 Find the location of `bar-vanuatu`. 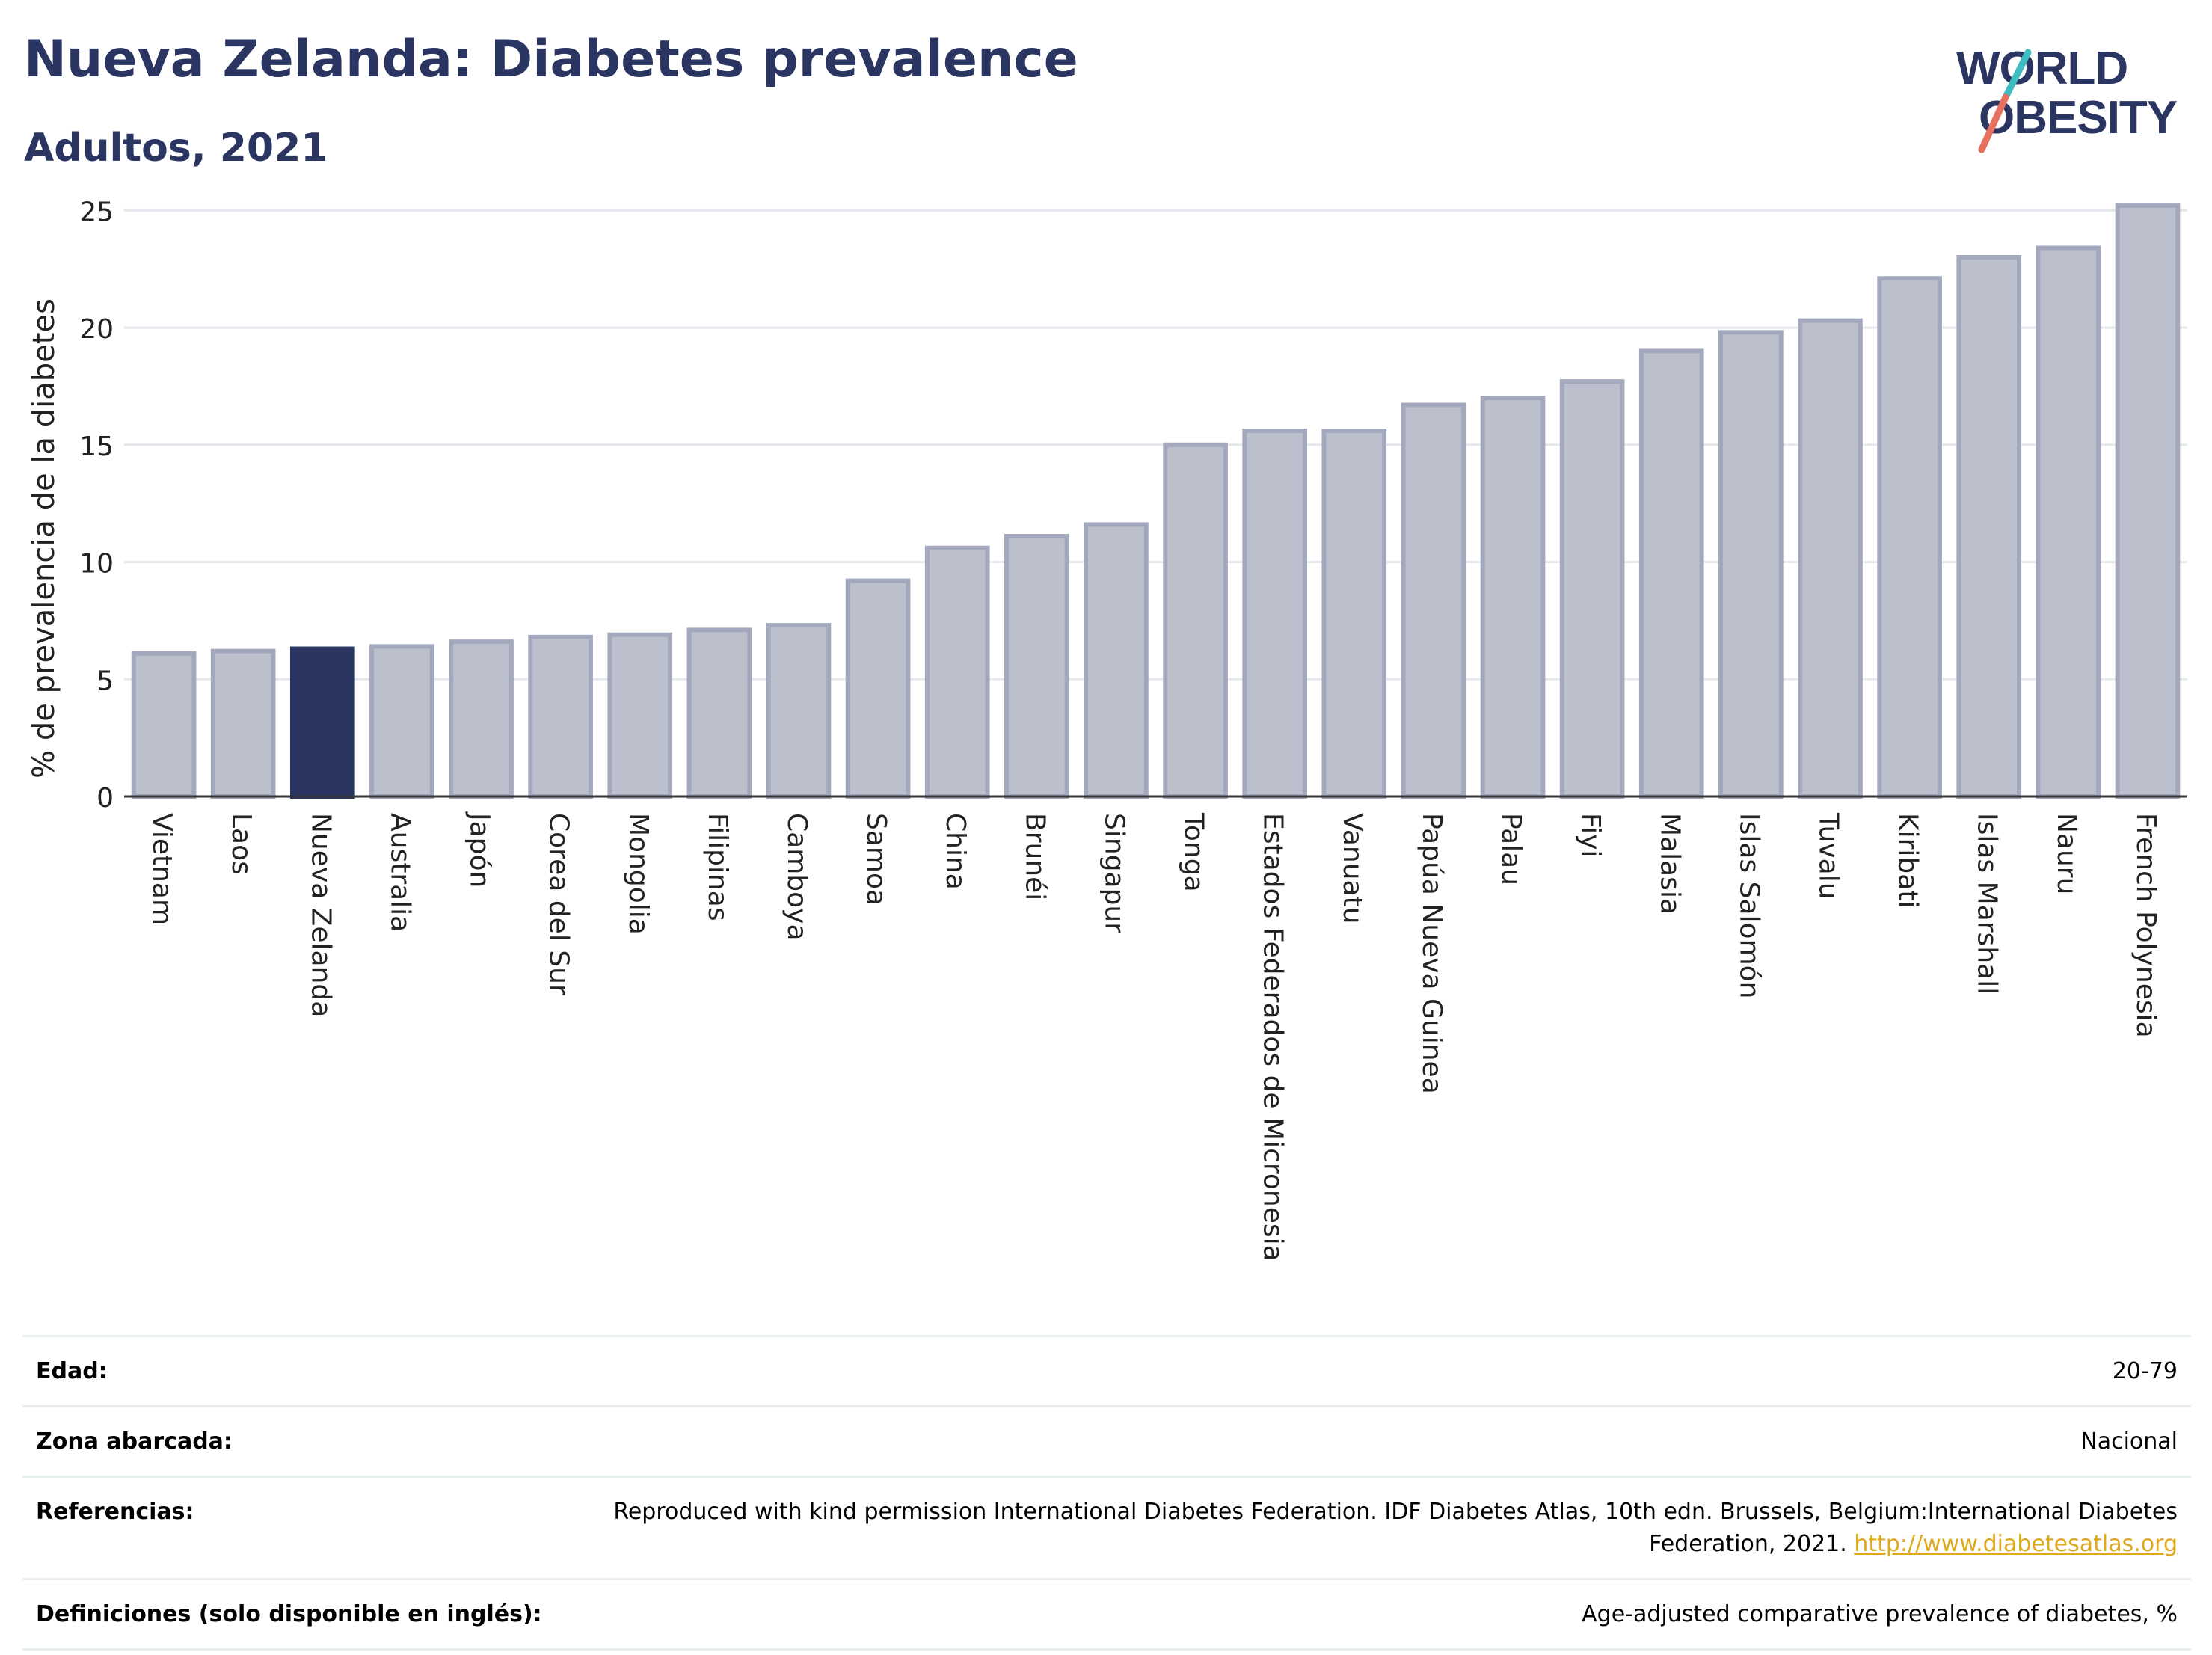

bar-vanuatu is located at coordinates (1354, 614).